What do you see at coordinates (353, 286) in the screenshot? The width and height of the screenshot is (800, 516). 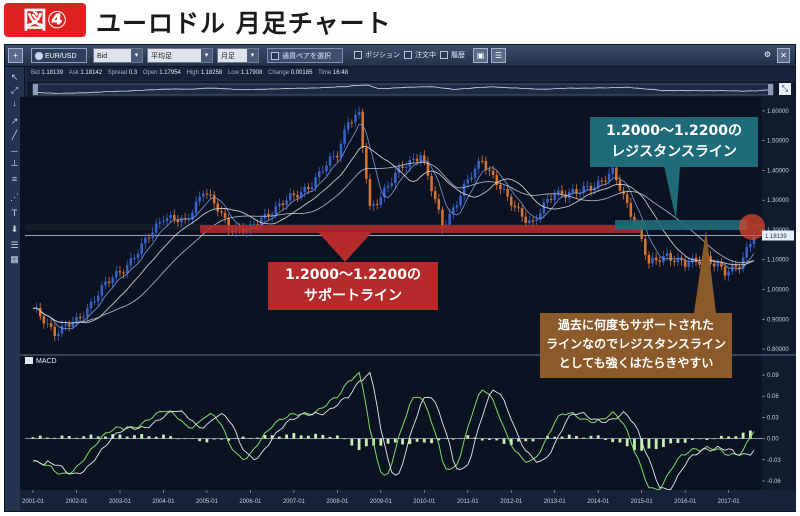 I see `support-callout: 1.2000〜1.2200の サポートライン` at bounding box center [353, 286].